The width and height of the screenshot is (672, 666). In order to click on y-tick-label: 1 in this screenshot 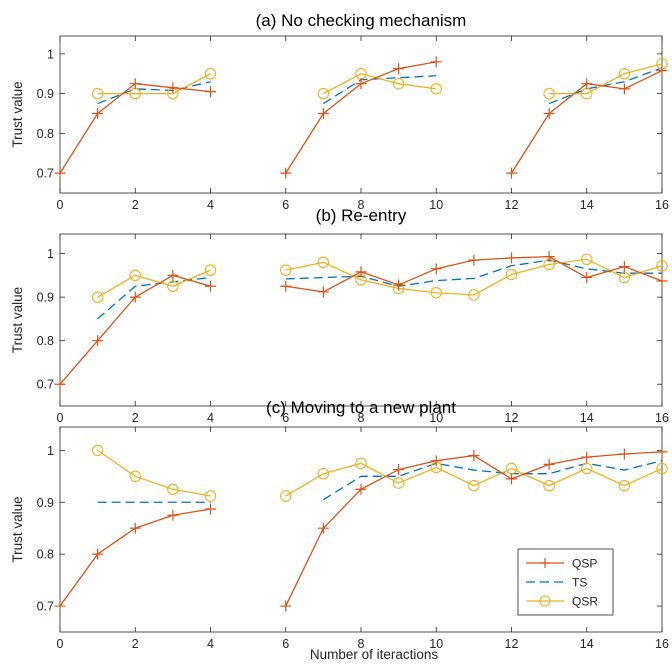, I will do `click(50, 54)`.